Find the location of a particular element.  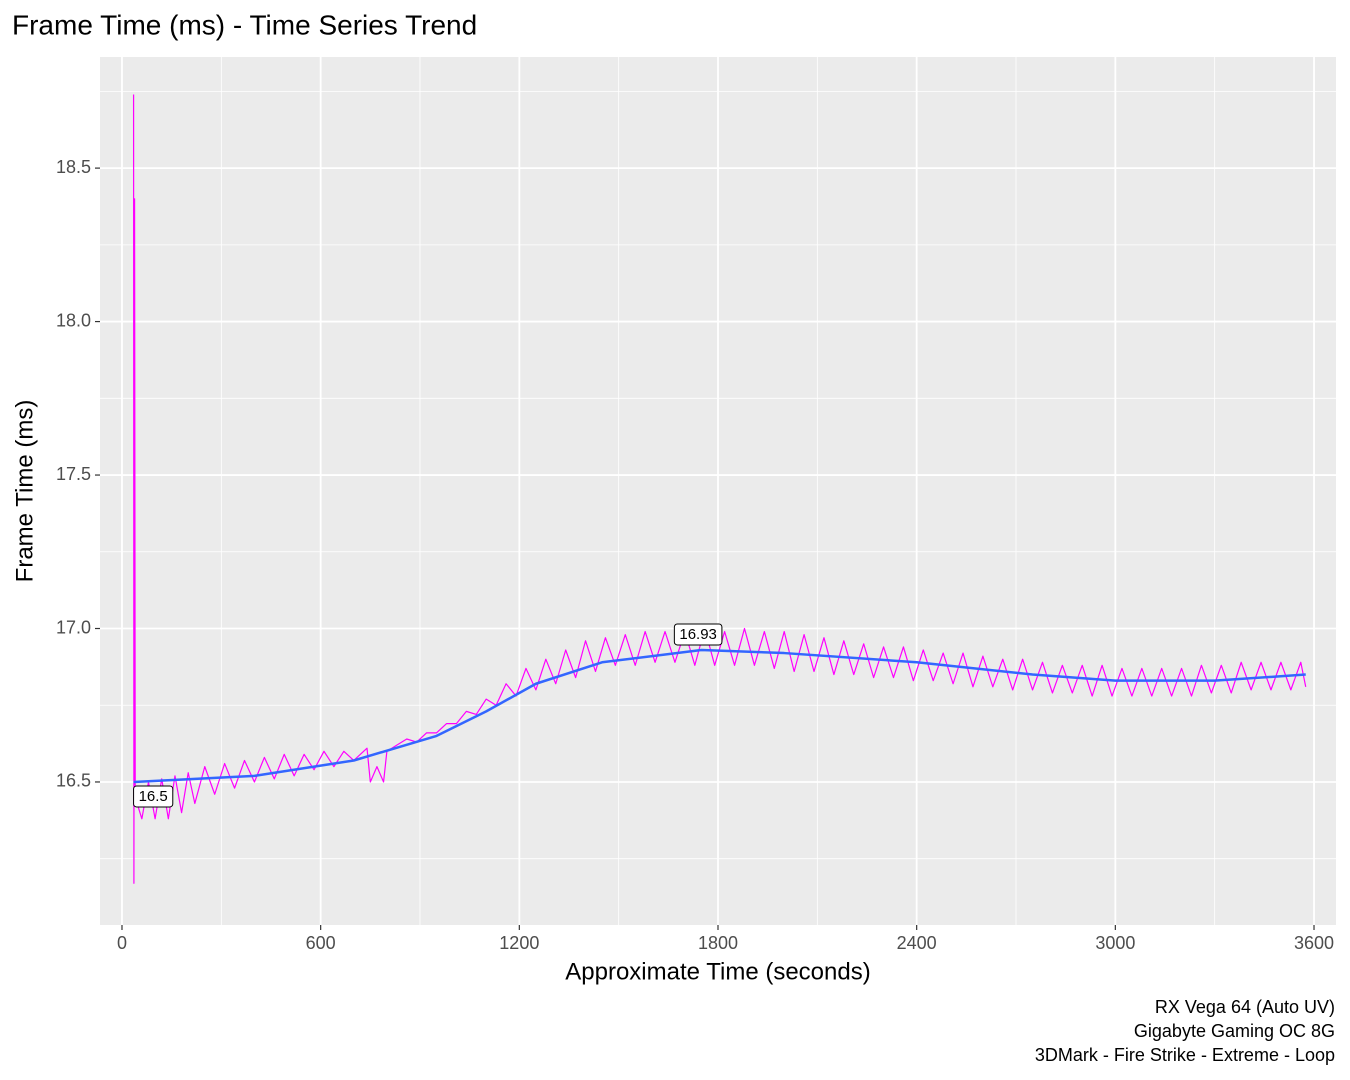

x-tick-label: 600 is located at coordinates (321, 943).